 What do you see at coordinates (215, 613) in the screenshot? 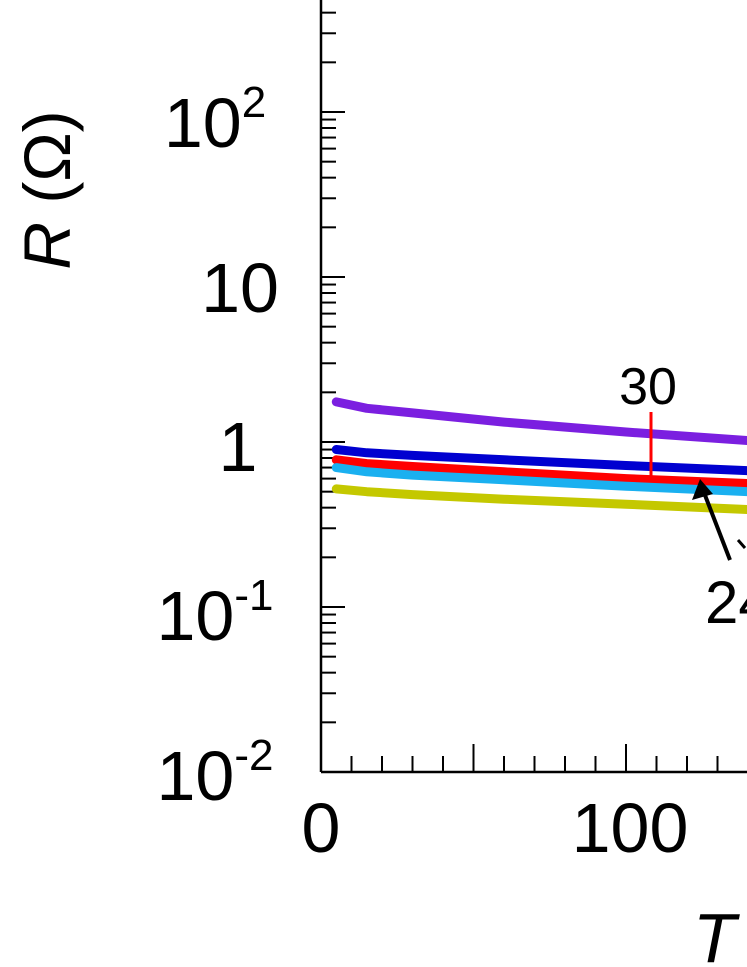
I see `y-tick-label: 10⁻¹` at bounding box center [215, 613].